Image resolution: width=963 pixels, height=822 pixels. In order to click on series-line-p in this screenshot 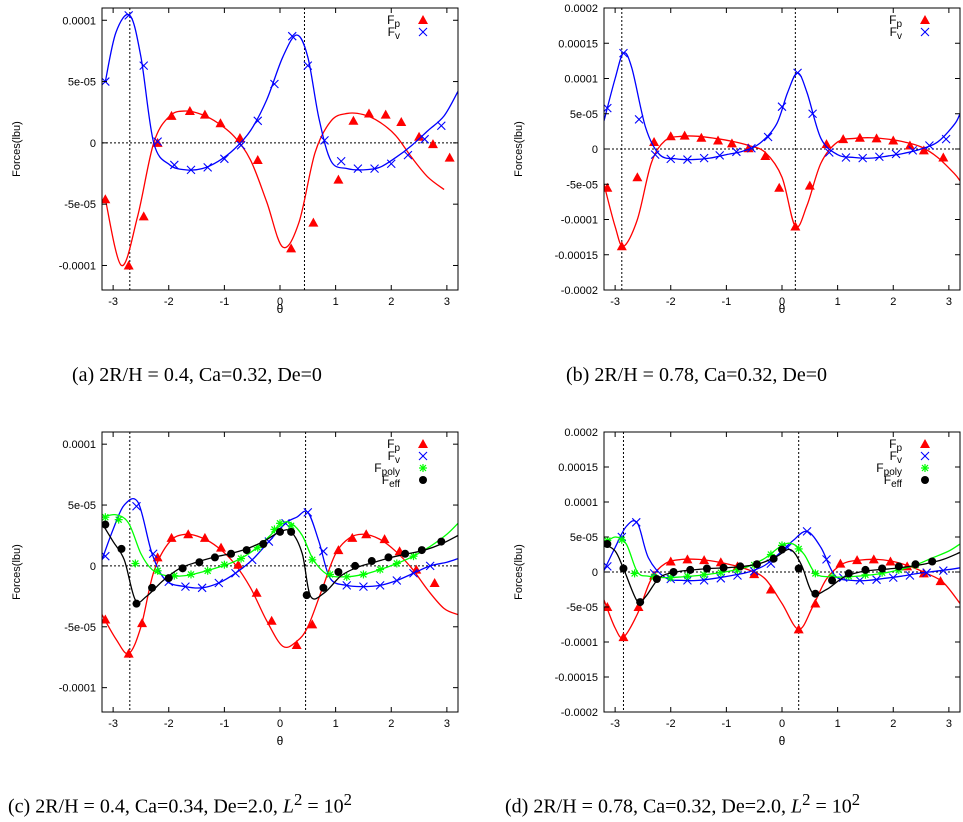, I will do `click(782, 191)`.